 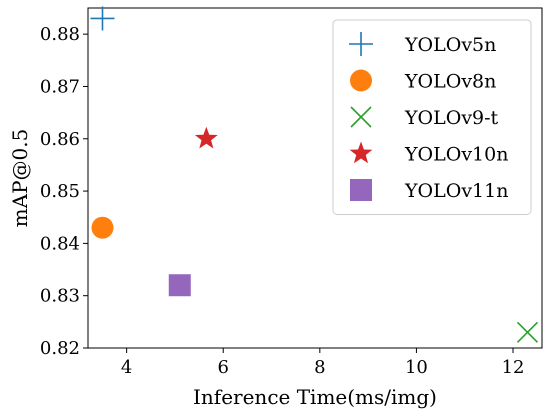 What do you see at coordinates (451, 118) in the screenshot?
I see `legend-label: YOLOv9-t` at bounding box center [451, 118].